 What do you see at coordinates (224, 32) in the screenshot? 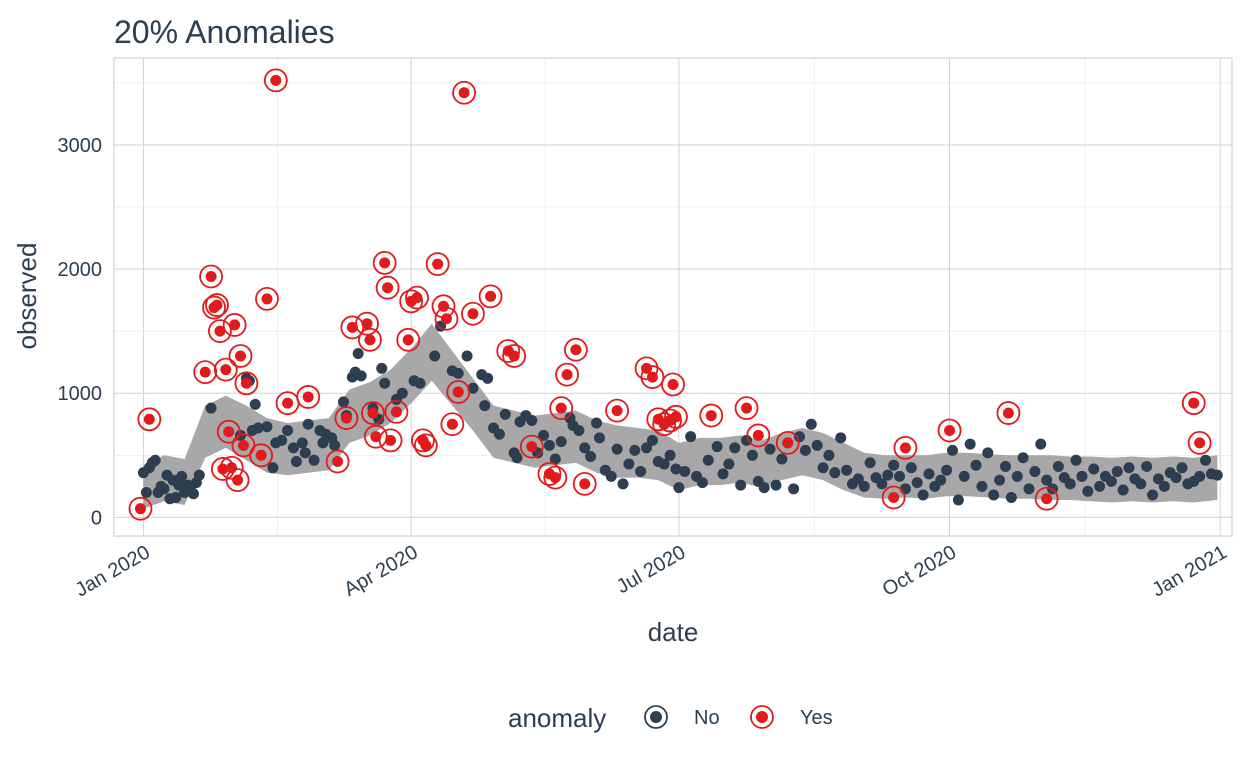
I see `chart-title: 20% Anomalies` at bounding box center [224, 32].